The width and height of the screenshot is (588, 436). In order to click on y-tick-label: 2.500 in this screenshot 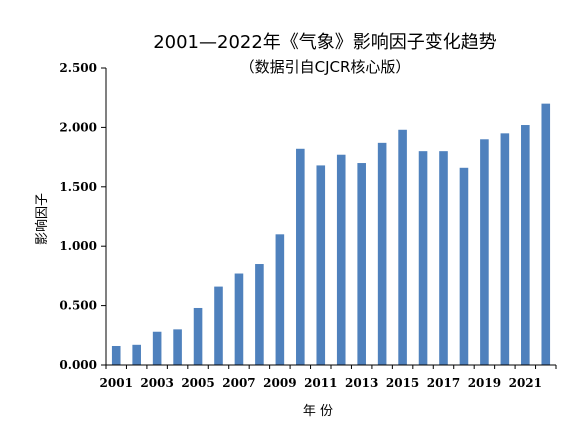, I will do `click(78, 68)`.